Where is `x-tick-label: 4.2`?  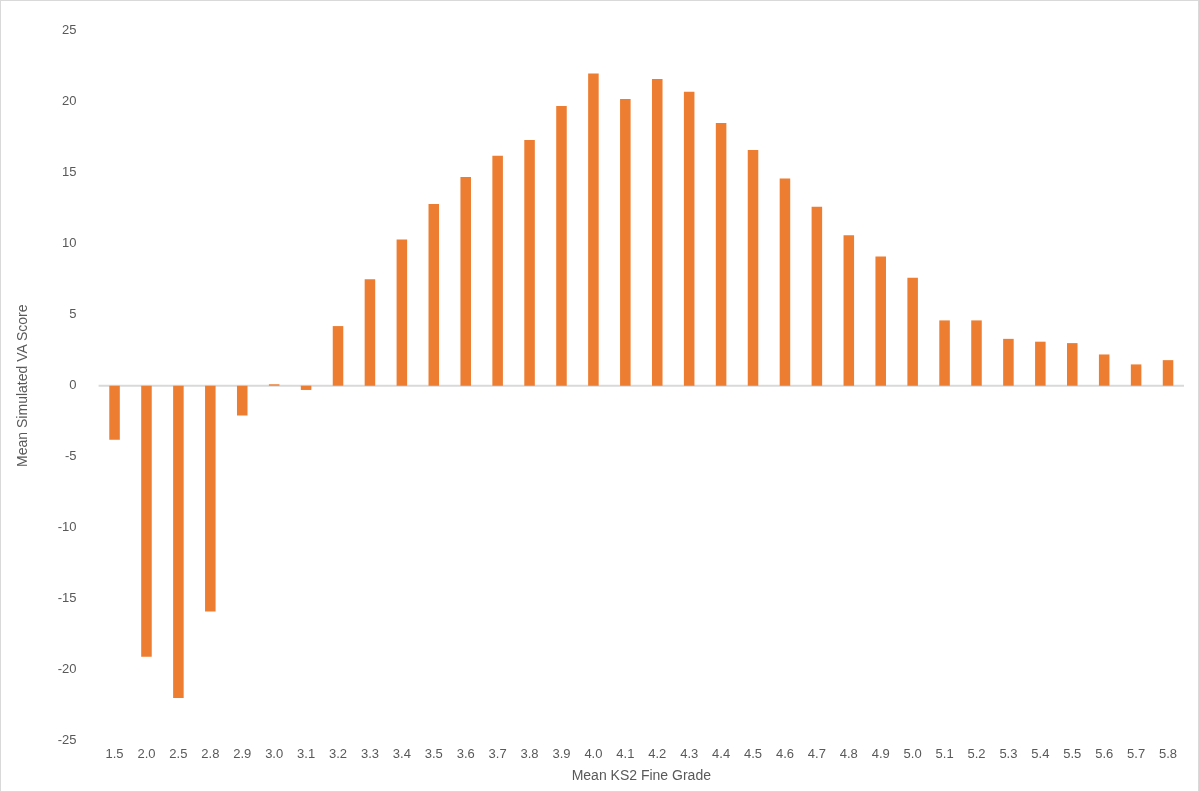
x-tick-label: 4.2 is located at coordinates (657, 753).